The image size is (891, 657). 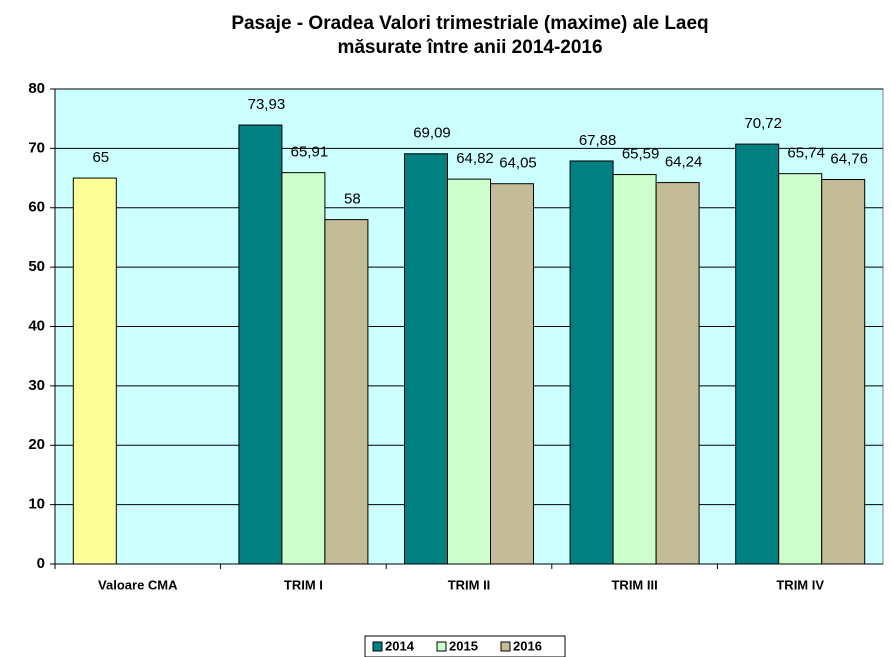 I want to click on legend-label: 2016, so click(x=527, y=645).